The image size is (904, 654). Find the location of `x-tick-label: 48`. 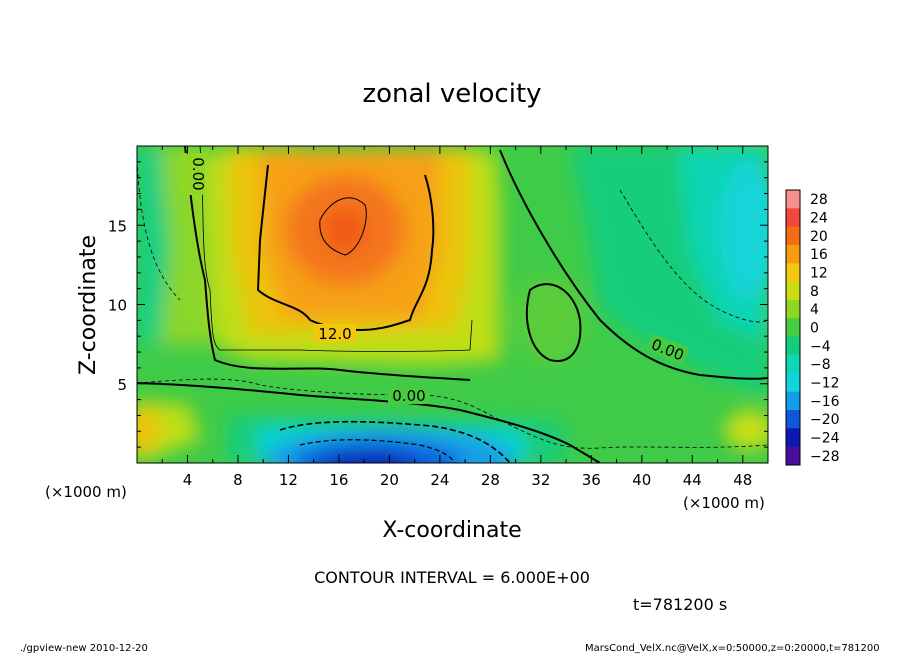

x-tick-label: 48 is located at coordinates (742, 480).